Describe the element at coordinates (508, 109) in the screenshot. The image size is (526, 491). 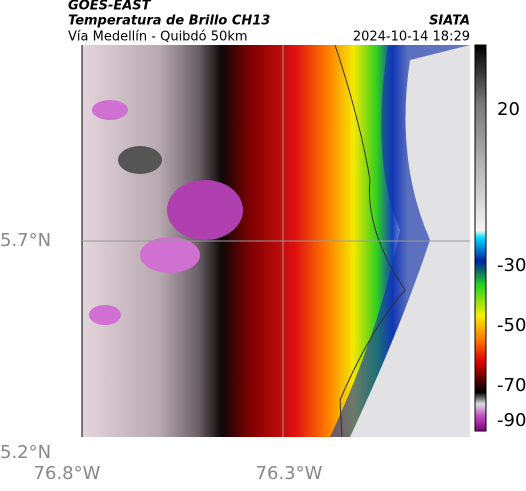
I see `colorbar-tick: 20` at that location.